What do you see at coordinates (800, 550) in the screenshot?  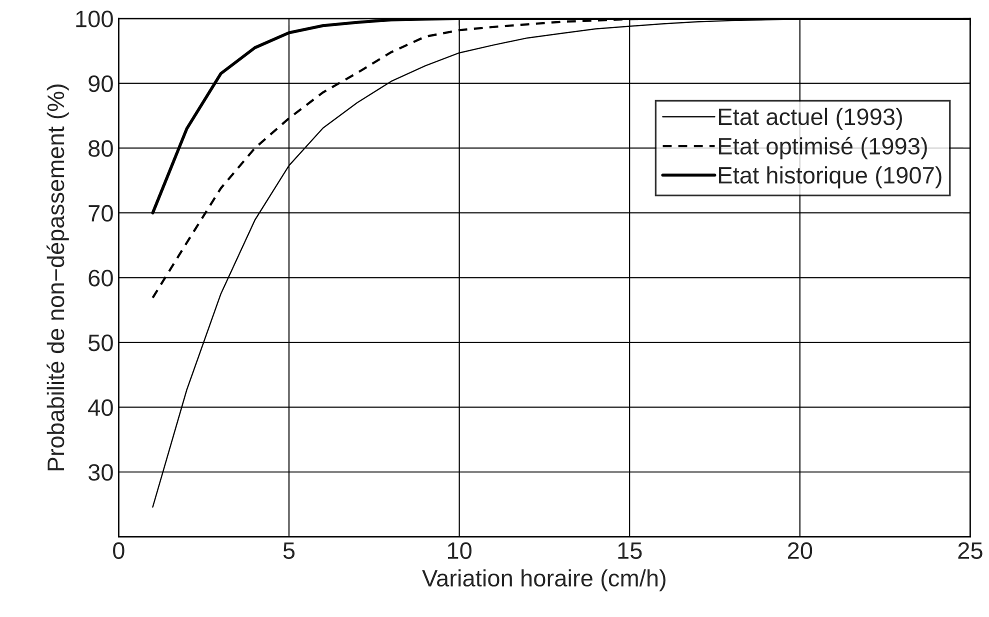 I see `x-tick-label: 20` at bounding box center [800, 550].